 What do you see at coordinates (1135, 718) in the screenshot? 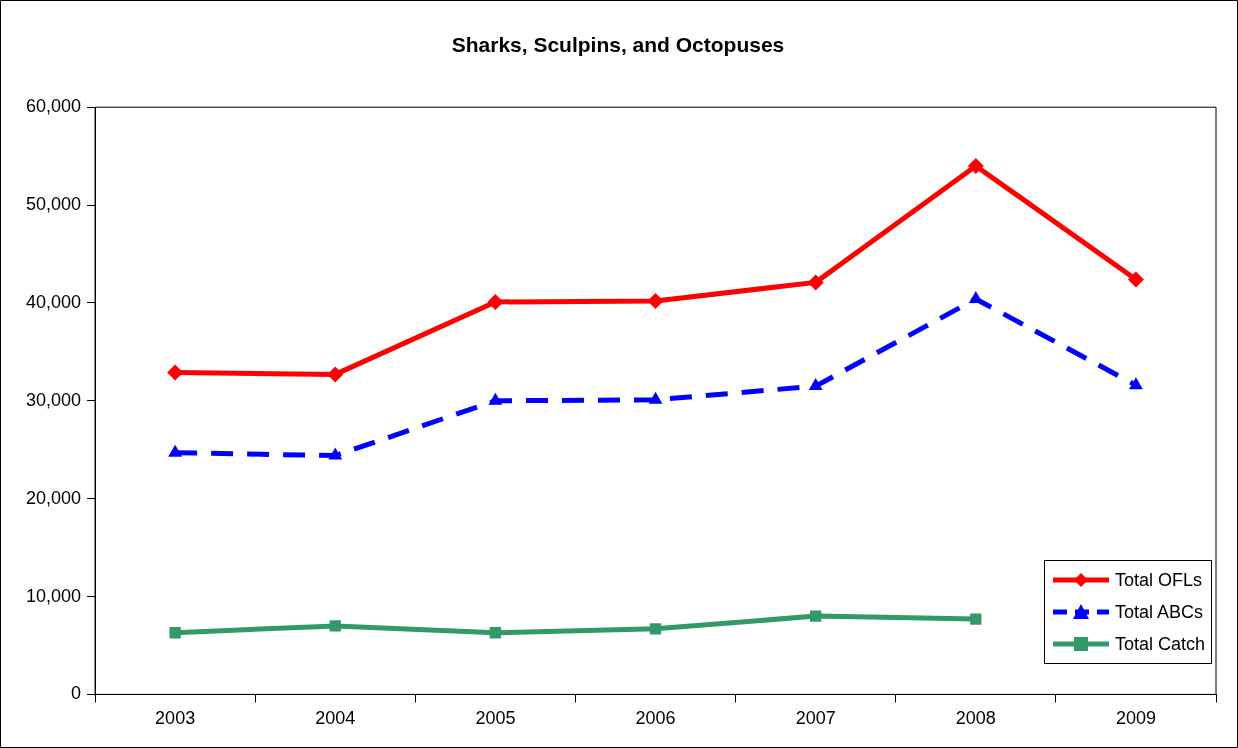
I see `x-tick-label: 2009` at bounding box center [1135, 718].